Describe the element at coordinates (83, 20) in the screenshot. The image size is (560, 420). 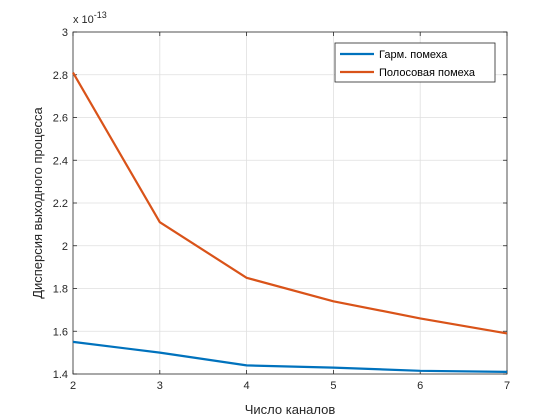
I see `y-exponent-base: x 10` at that location.